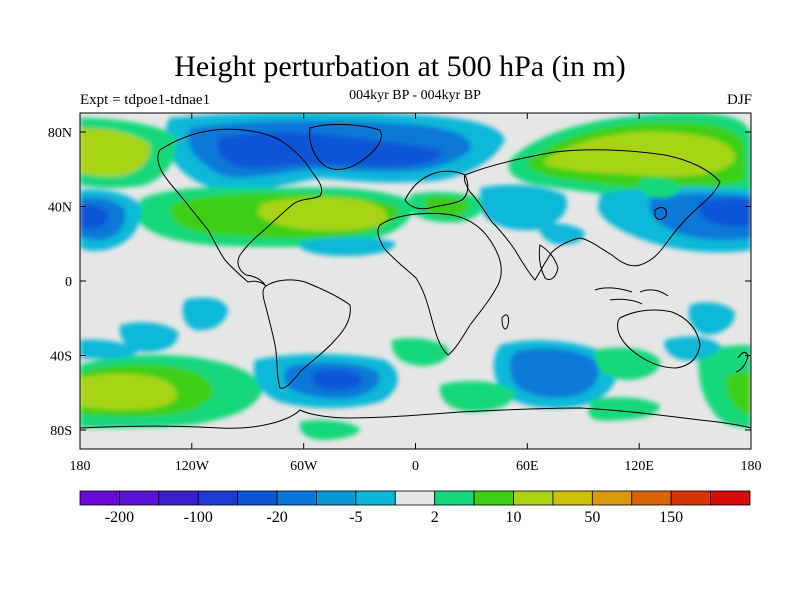 Image resolution: width=800 pixels, height=600 pixels. I want to click on lat-tick-labels: 80N 40N 0 40S 80S, so click(60, 282).